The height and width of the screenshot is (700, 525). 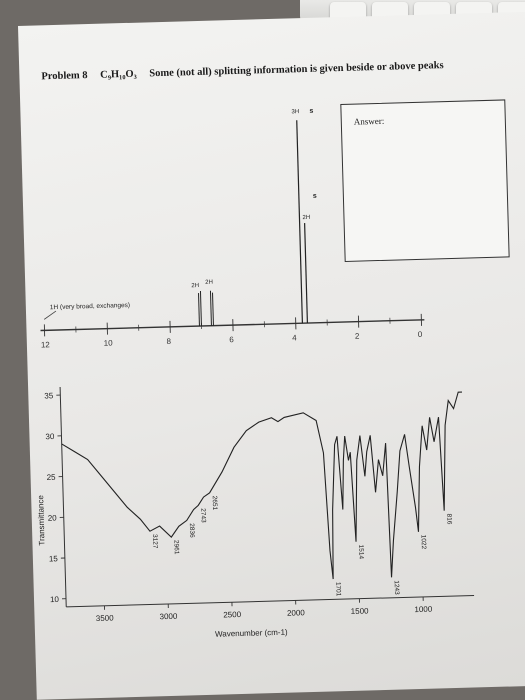 I want to click on ir-y-tick-label: 25, so click(x=51, y=477).